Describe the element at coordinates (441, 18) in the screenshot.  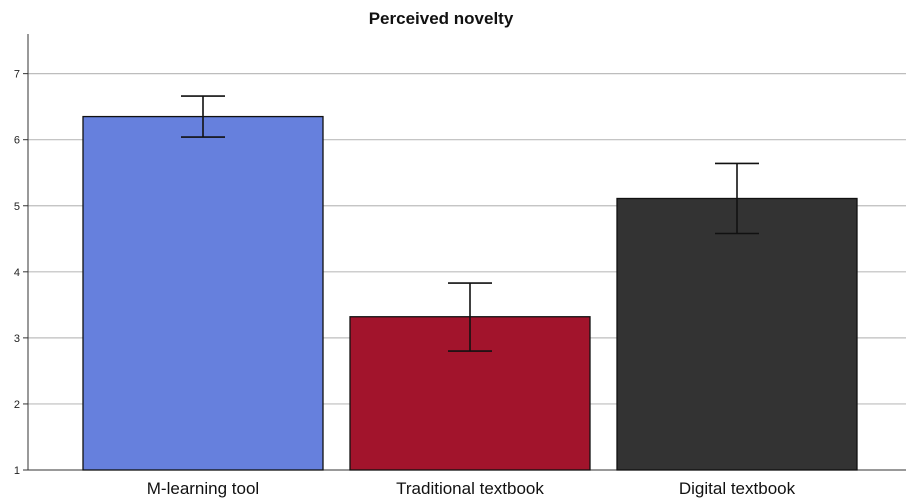
I see `chart-title: Perceived novelty` at that location.